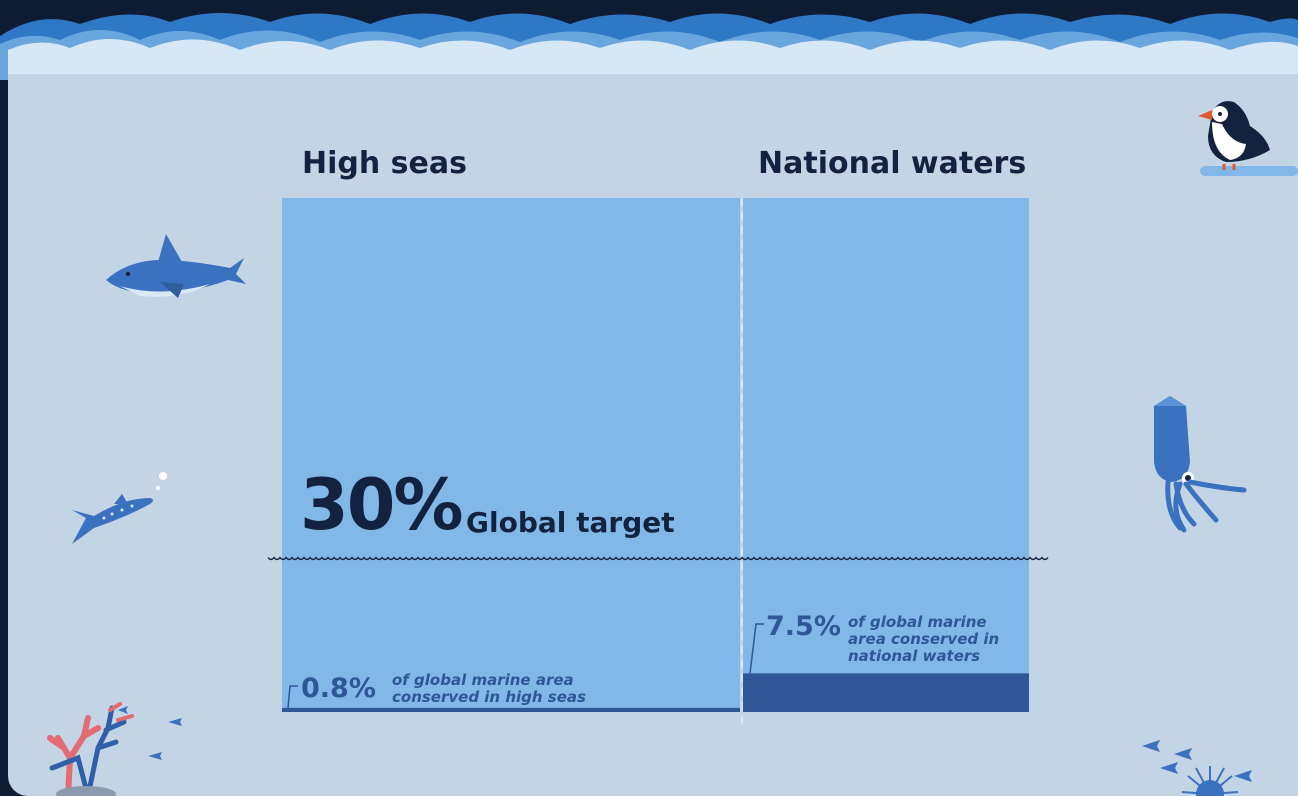 This screenshot has width=1298, height=796. What do you see at coordinates (914, 656) in the screenshot?
I see `description-line: national waters` at bounding box center [914, 656].